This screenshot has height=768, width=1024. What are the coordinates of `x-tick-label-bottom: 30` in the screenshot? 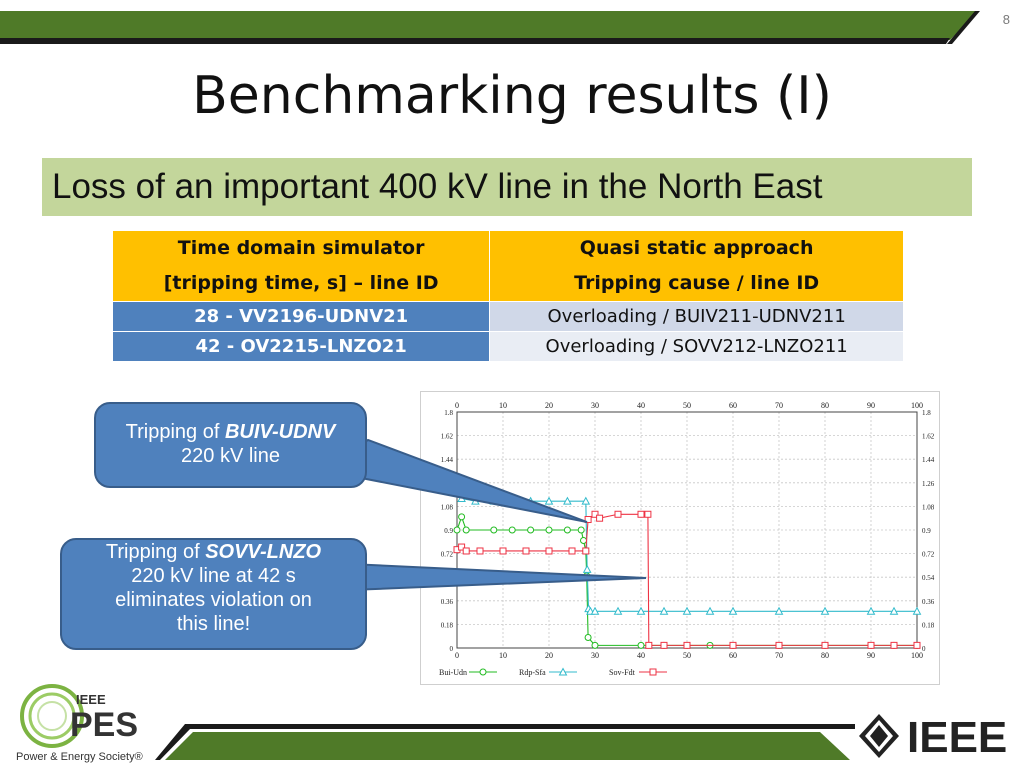 It's located at (595, 655).